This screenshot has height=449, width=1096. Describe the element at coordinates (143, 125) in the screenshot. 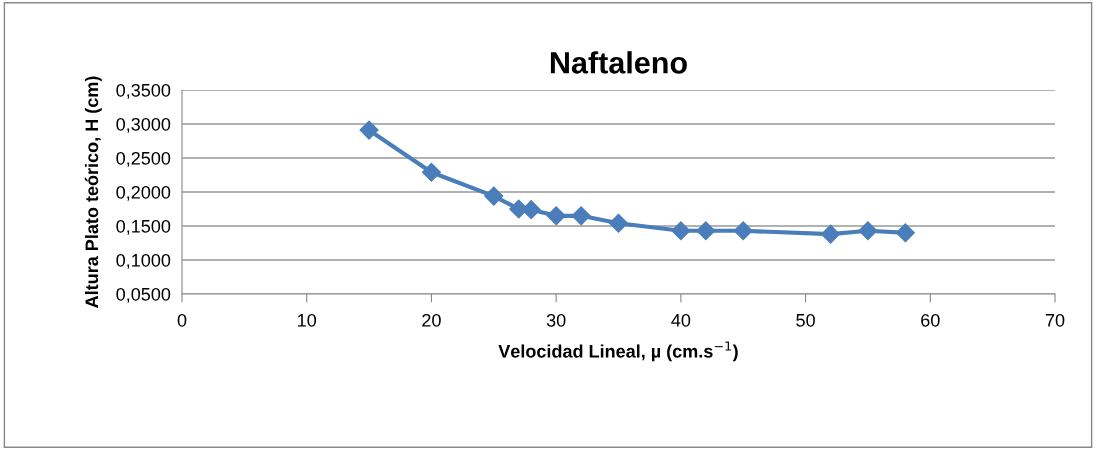

I see `y-tick-label: 0,3000` at that location.